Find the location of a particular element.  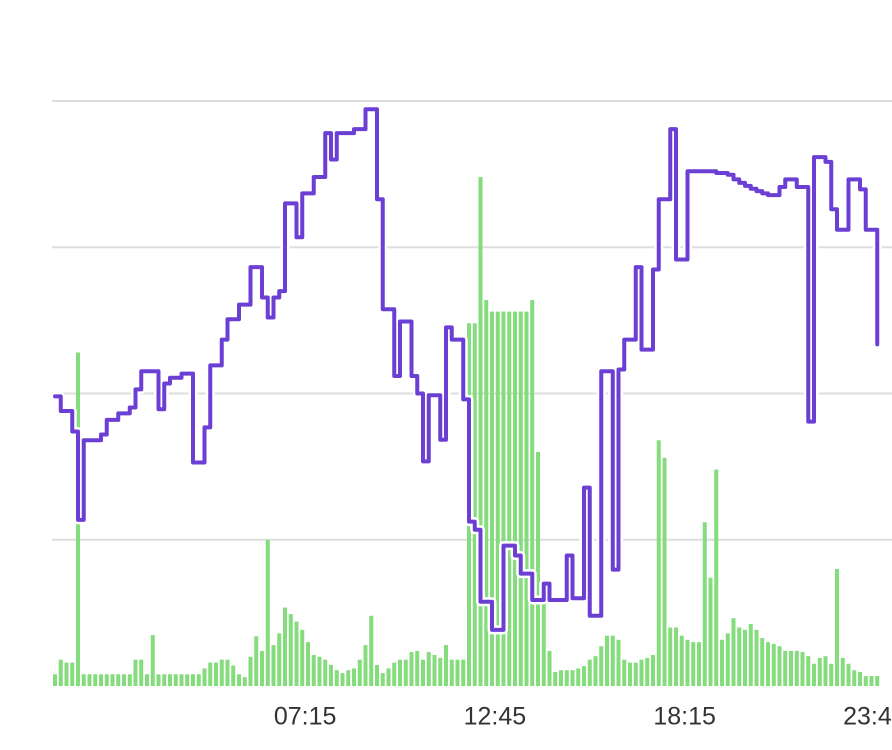

x-tick-label: 07:15 is located at coordinates (305, 717).